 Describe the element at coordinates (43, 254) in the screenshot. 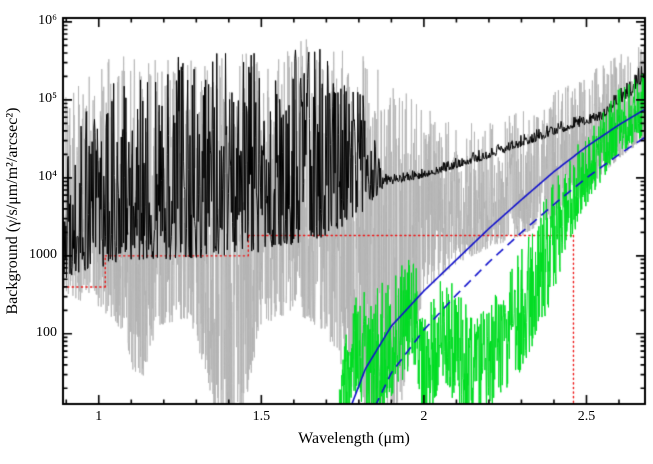

I see `y-tick-label: 1000` at that location.